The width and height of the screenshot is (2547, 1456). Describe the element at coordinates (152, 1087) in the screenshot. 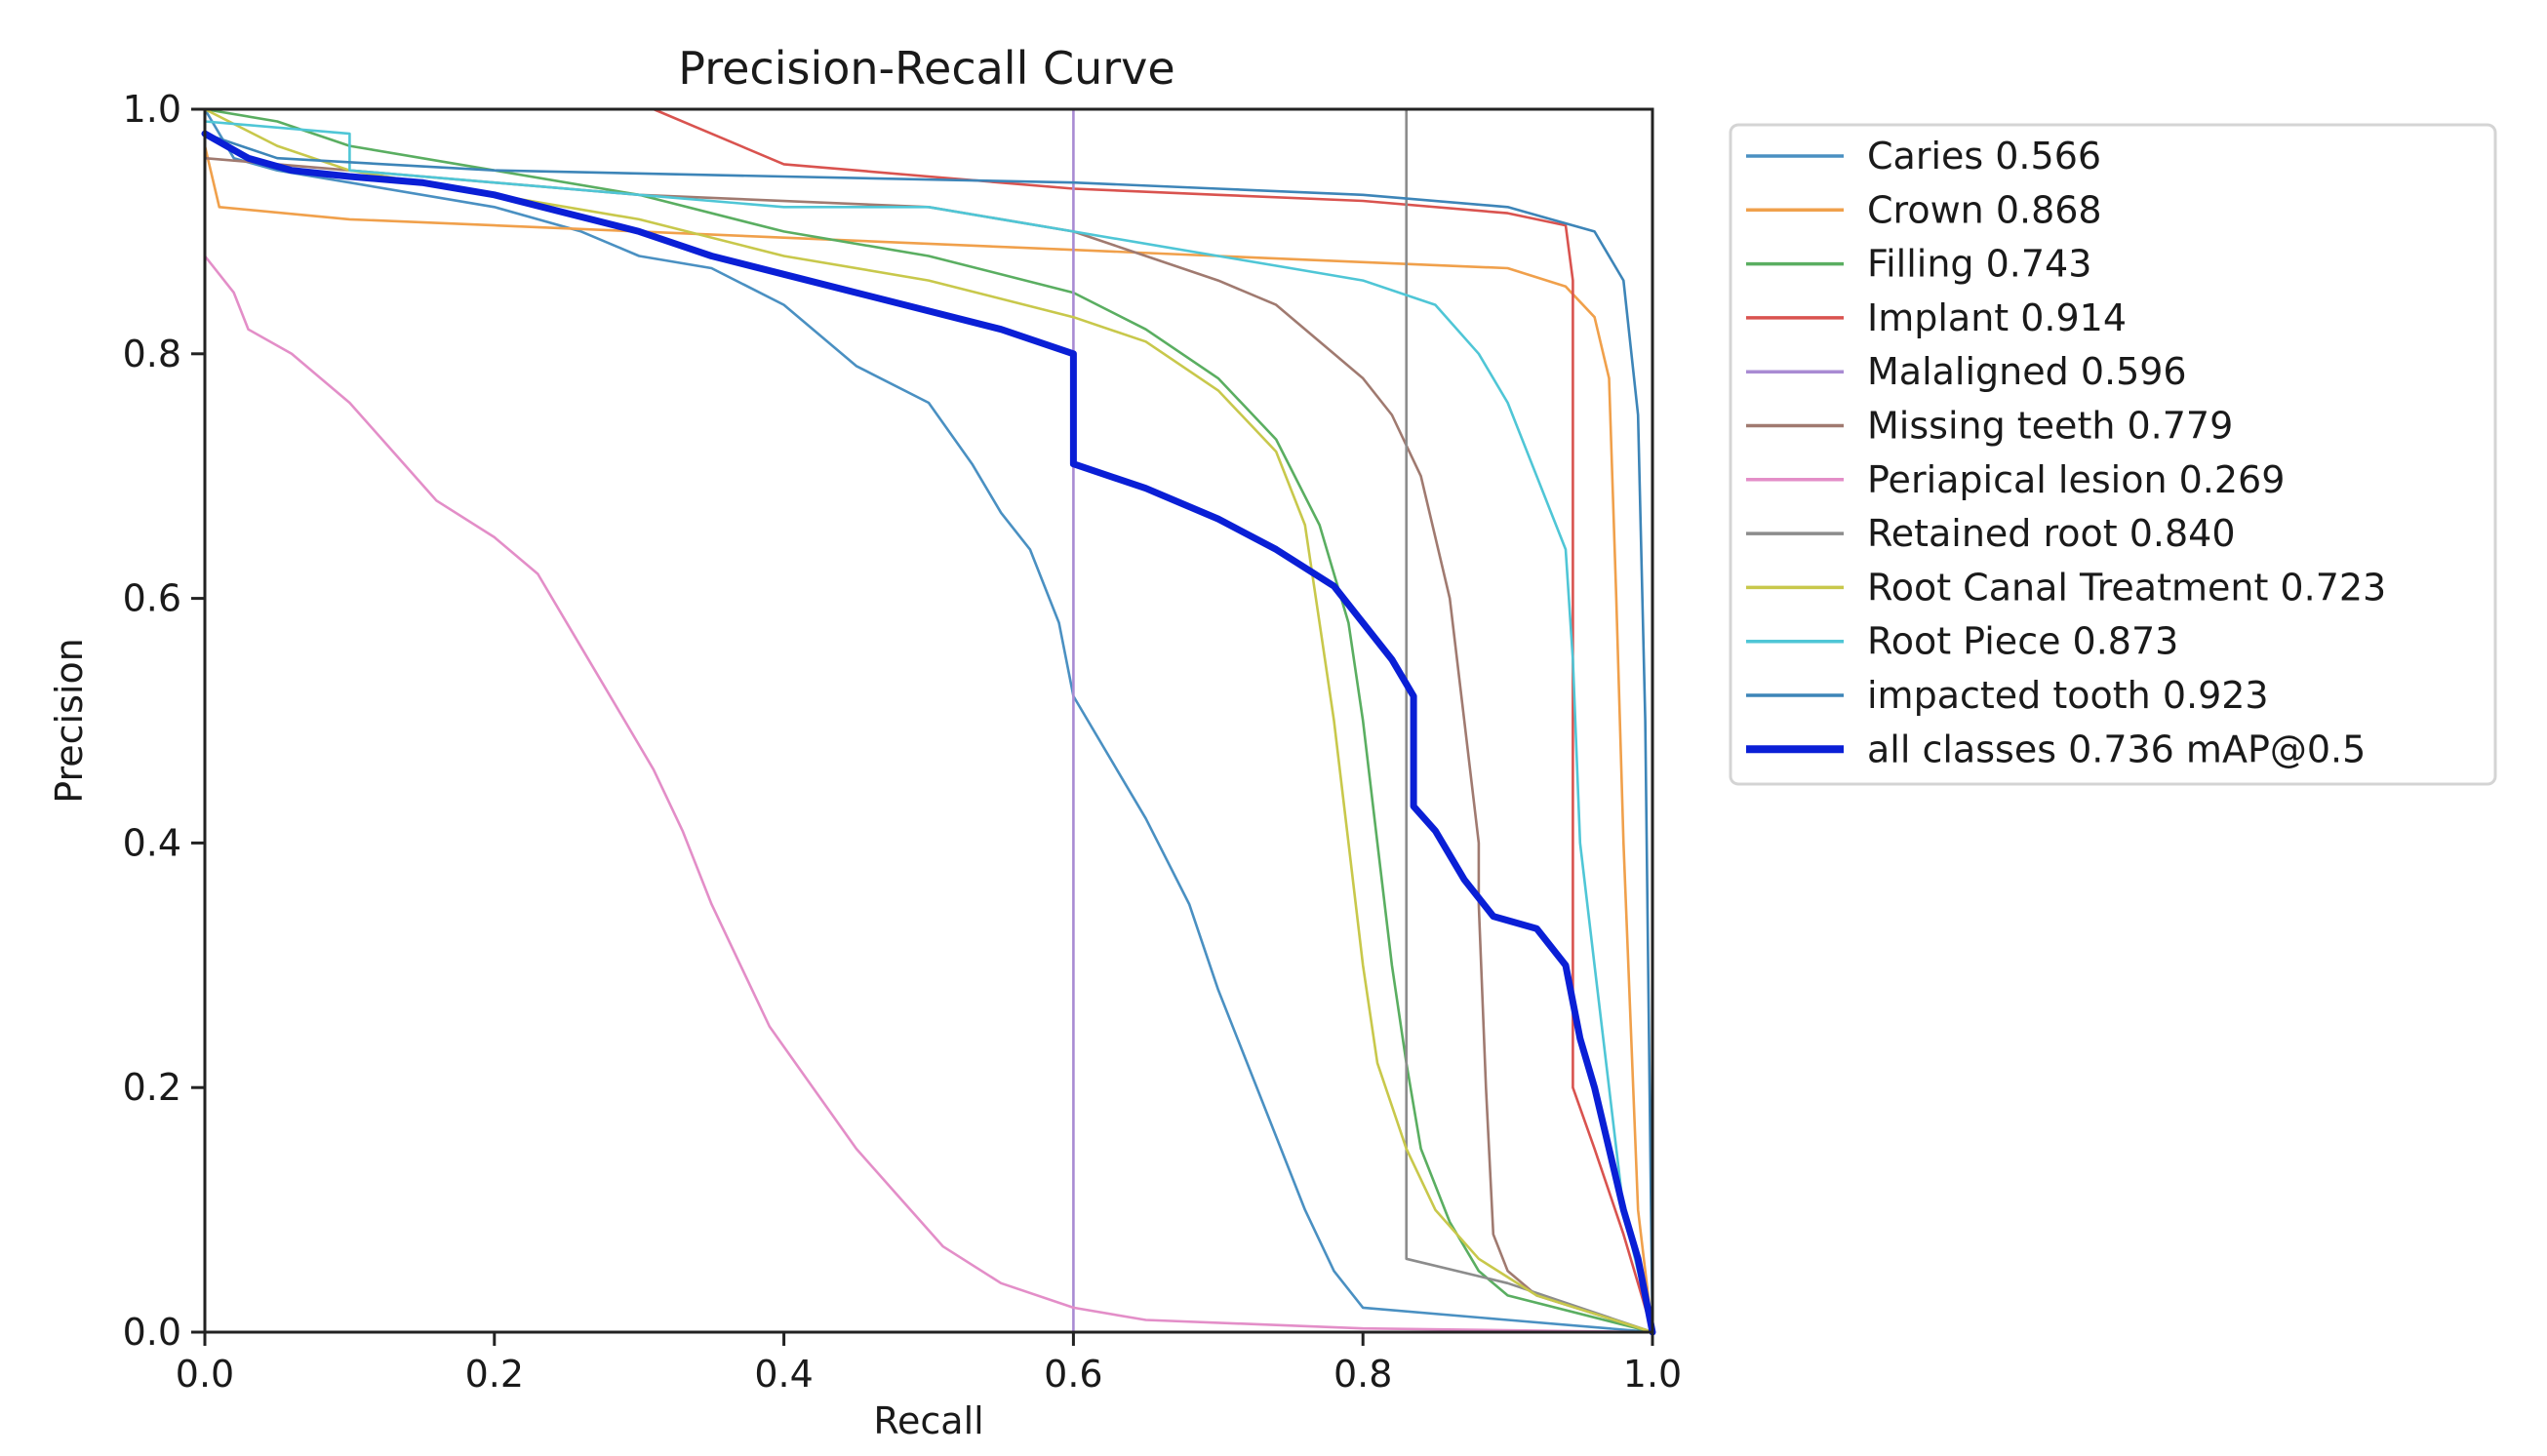

I see `y-tick-label: 0.2` at that location.